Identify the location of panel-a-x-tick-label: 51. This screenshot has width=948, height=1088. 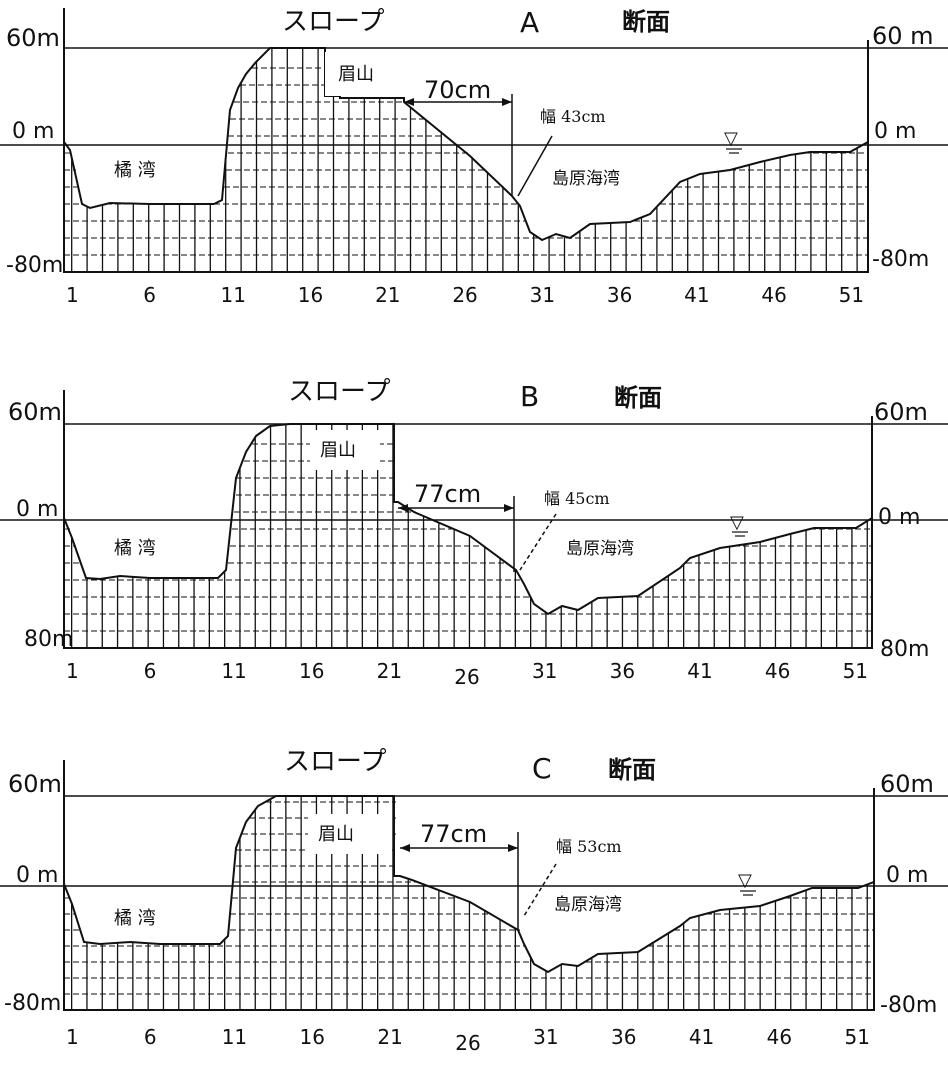
(851, 295).